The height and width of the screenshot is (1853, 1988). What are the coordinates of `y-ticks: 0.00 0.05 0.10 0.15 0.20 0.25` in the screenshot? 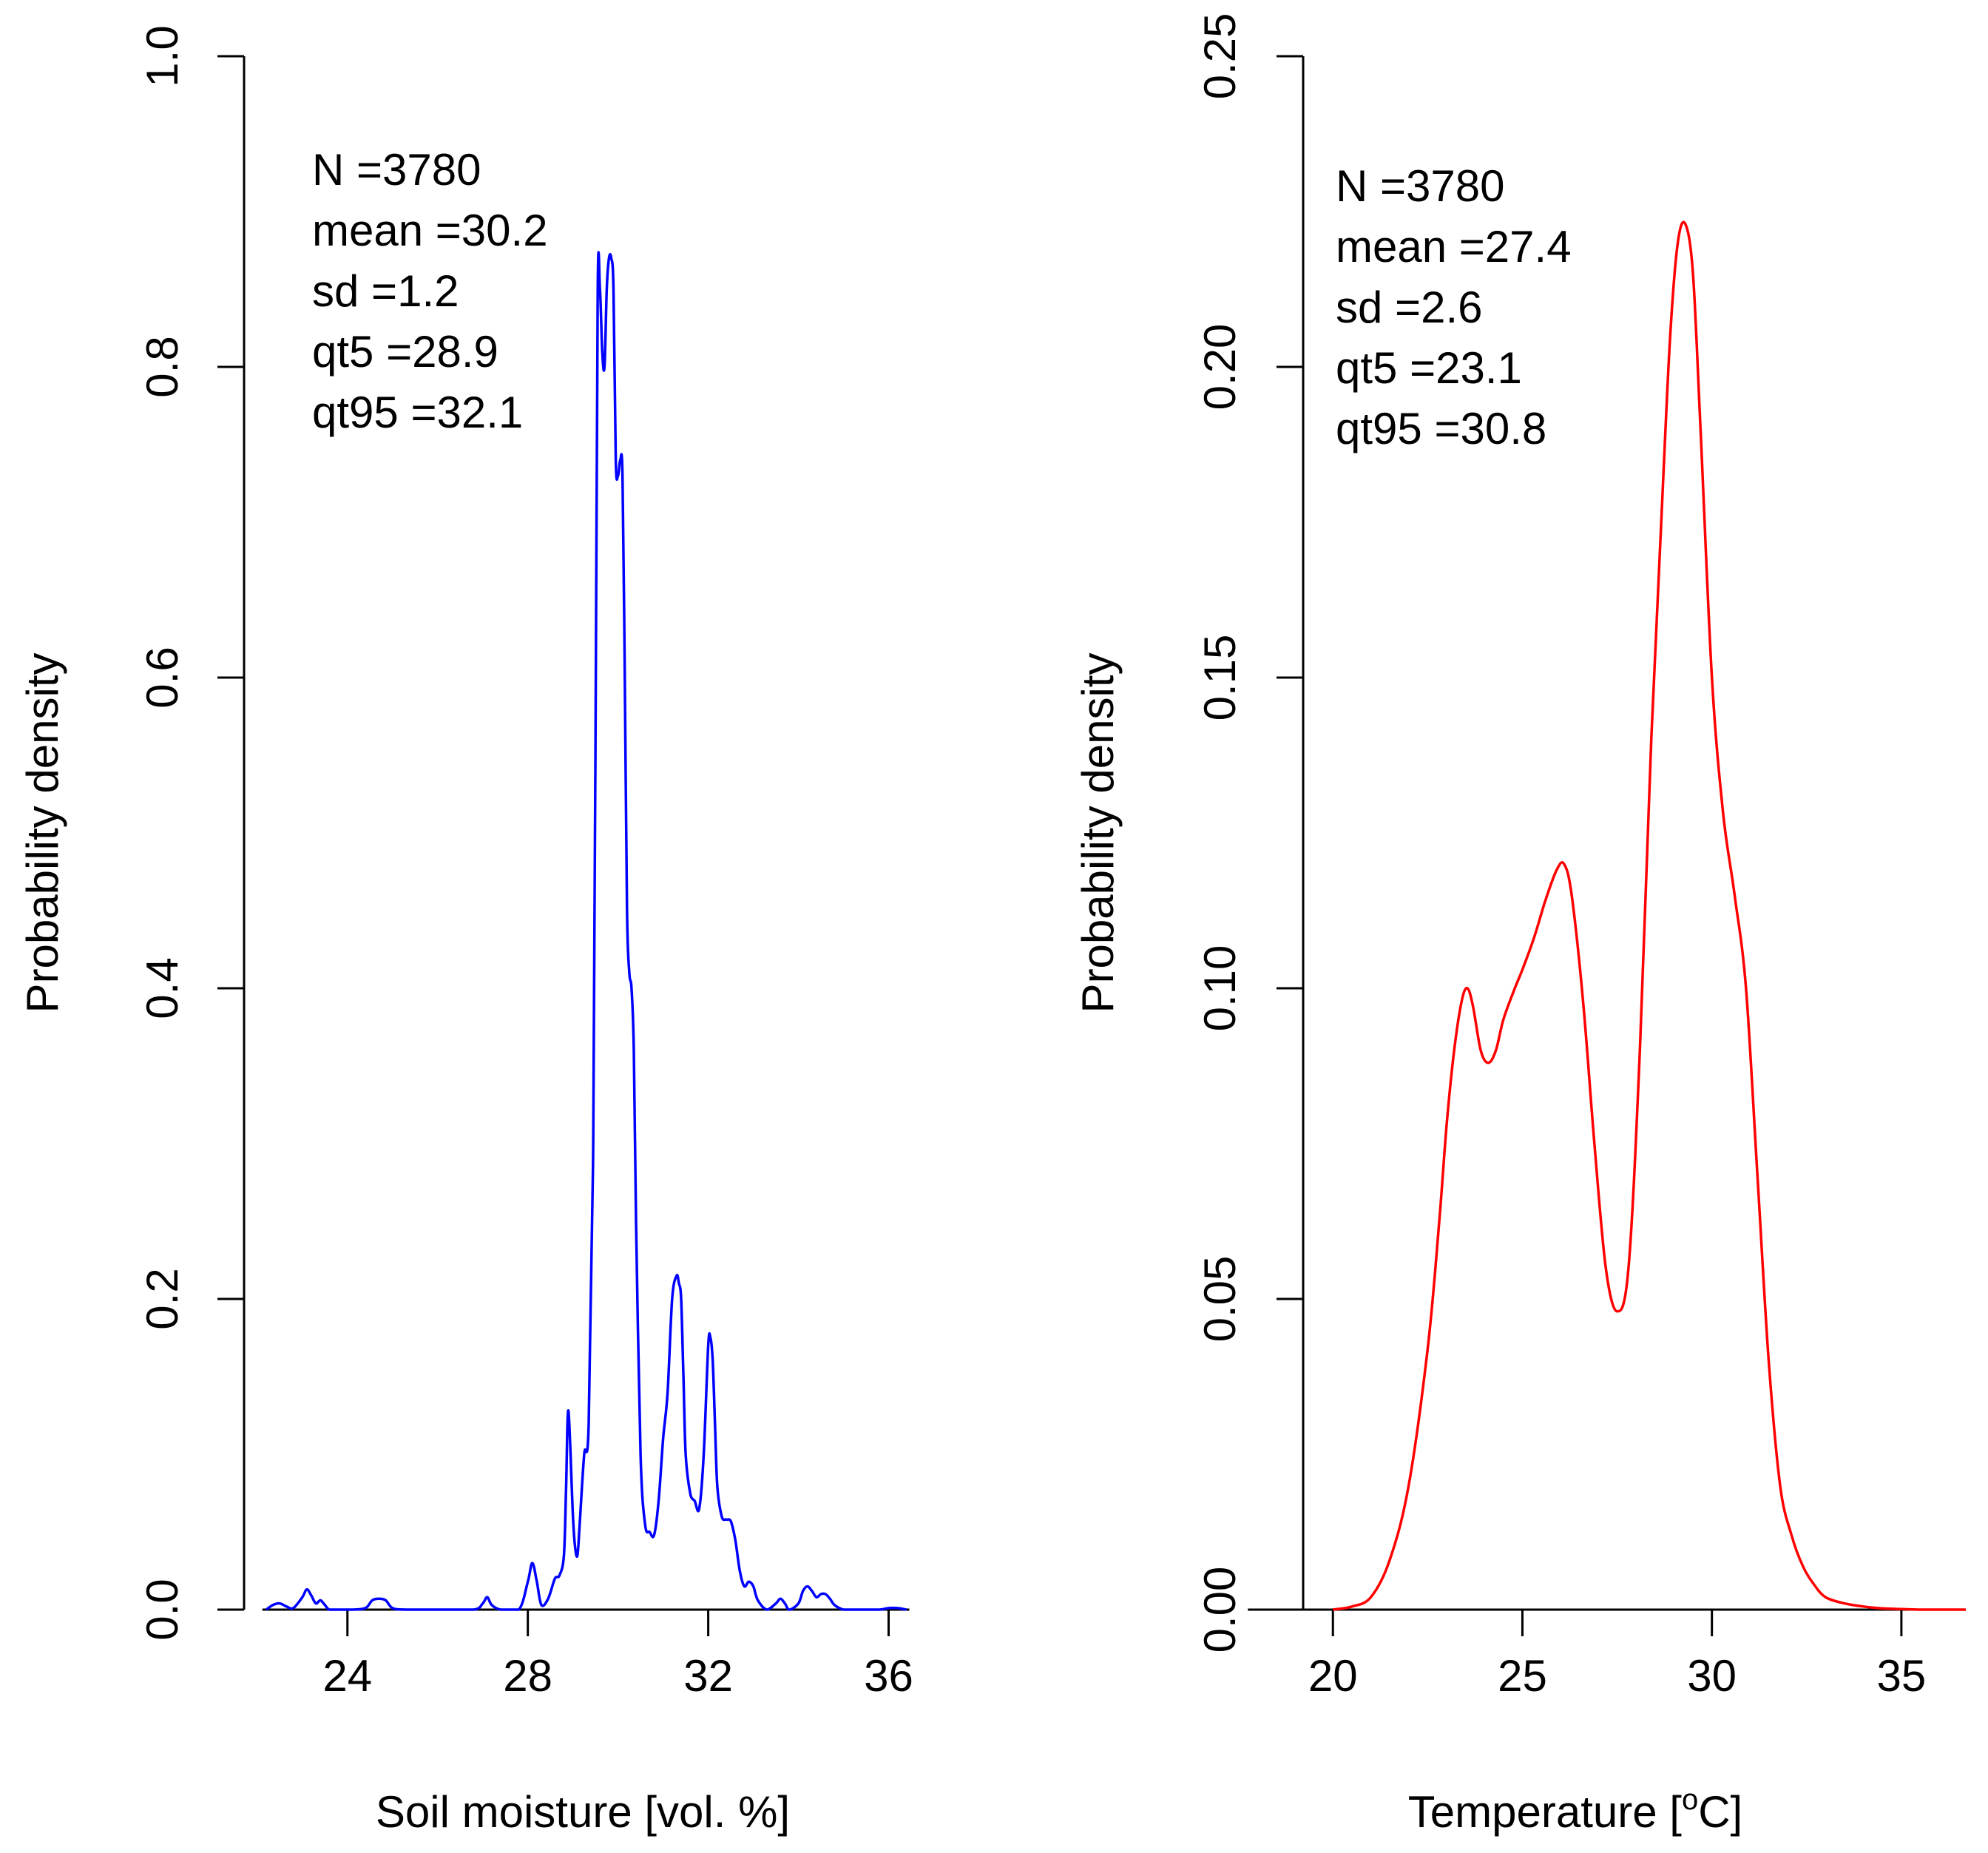 It's located at (1249, 833).